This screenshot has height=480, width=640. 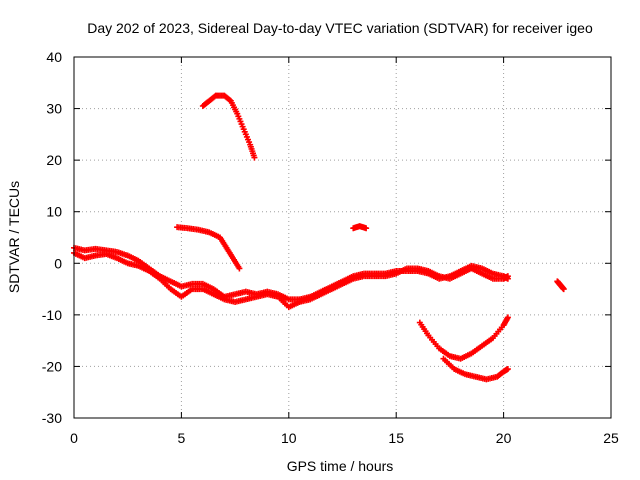 What do you see at coordinates (14, 237) in the screenshot?
I see `y-axis-title: SDTVAR / TECUs` at bounding box center [14, 237].